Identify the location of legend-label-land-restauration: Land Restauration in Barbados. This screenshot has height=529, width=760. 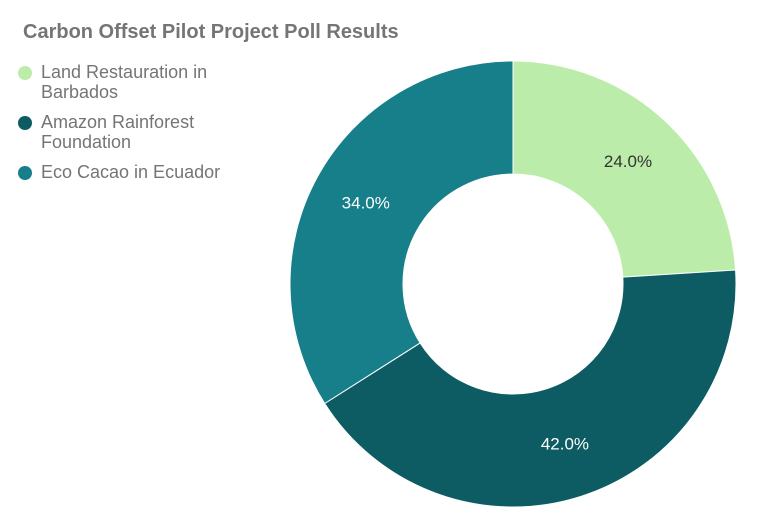
(124, 82).